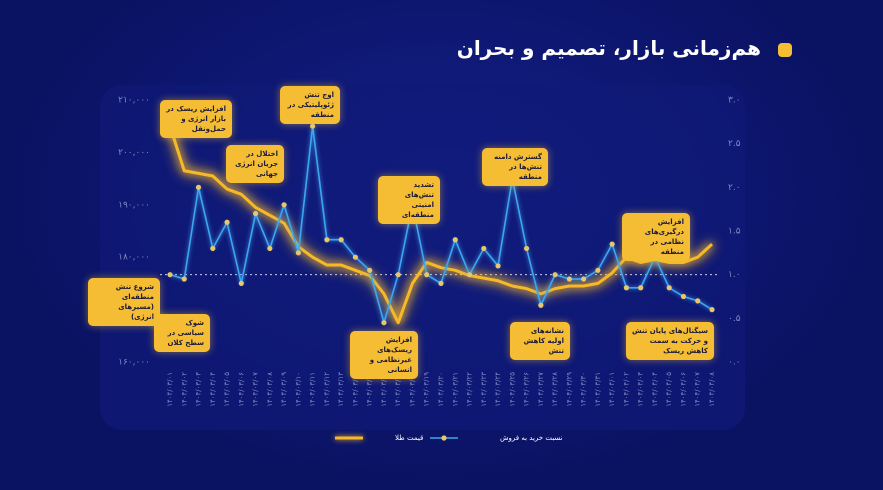  Describe the element at coordinates (470, 389) in the screenshot. I see `x-tick-label: ۱۴۰۴/۰۳/۲۲` at that location.